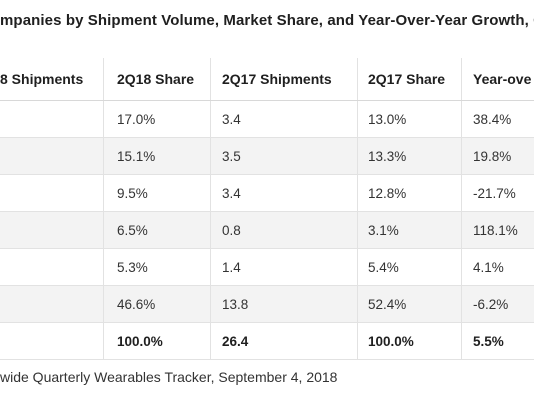 The width and height of the screenshot is (534, 400). What do you see at coordinates (231, 267) in the screenshot?
I see `cell-2q17-shipments: 1.4` at bounding box center [231, 267].